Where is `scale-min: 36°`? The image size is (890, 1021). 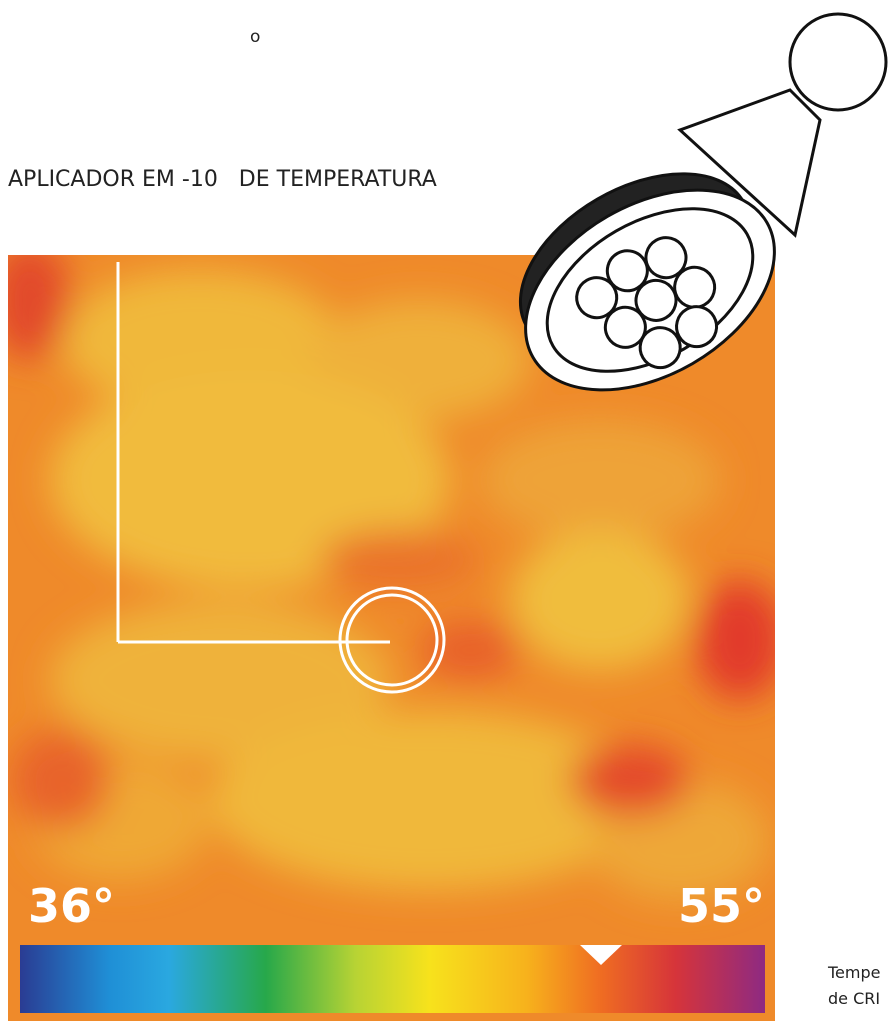 scale-min: 36° is located at coordinates (71, 906).